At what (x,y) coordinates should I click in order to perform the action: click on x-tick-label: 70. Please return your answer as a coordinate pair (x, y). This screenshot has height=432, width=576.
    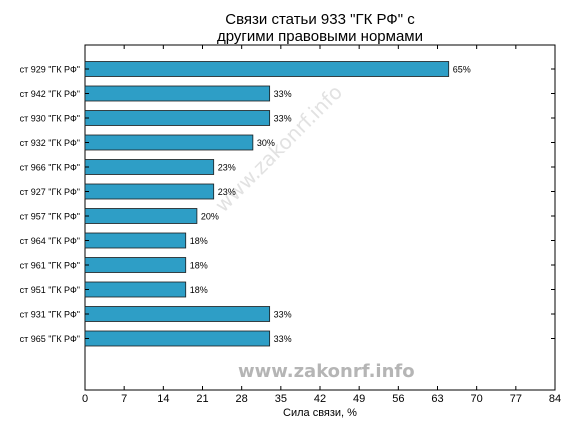
    Looking at the image, I should click on (477, 399).